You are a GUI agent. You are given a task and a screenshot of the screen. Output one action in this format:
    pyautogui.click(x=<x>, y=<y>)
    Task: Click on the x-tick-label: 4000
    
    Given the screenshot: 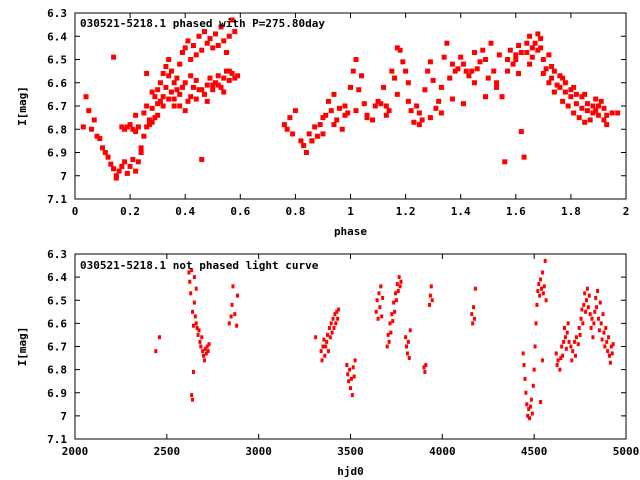 What is the action you would take?
    pyautogui.click(x=442, y=451)
    